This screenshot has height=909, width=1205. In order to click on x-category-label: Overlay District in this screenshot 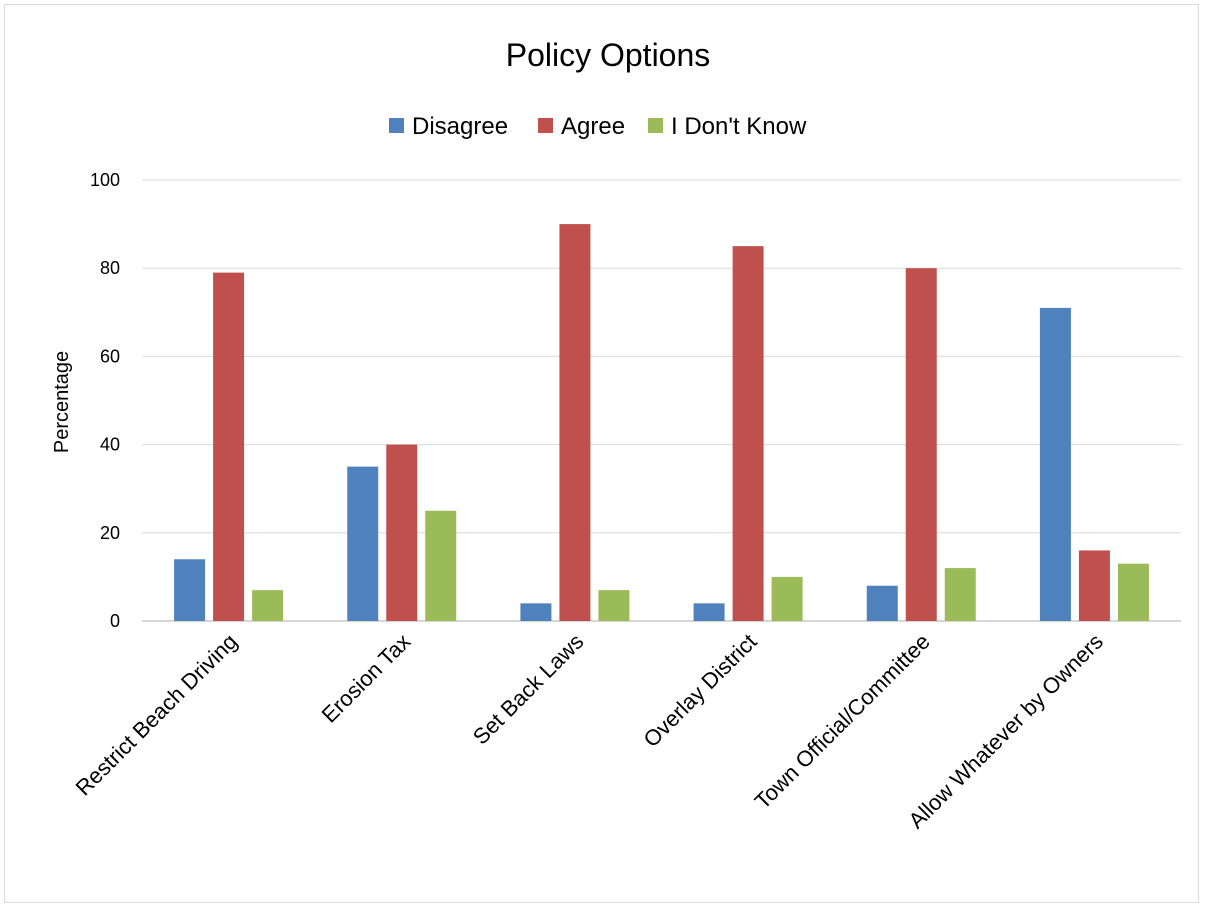, I will do `click(699, 690)`.